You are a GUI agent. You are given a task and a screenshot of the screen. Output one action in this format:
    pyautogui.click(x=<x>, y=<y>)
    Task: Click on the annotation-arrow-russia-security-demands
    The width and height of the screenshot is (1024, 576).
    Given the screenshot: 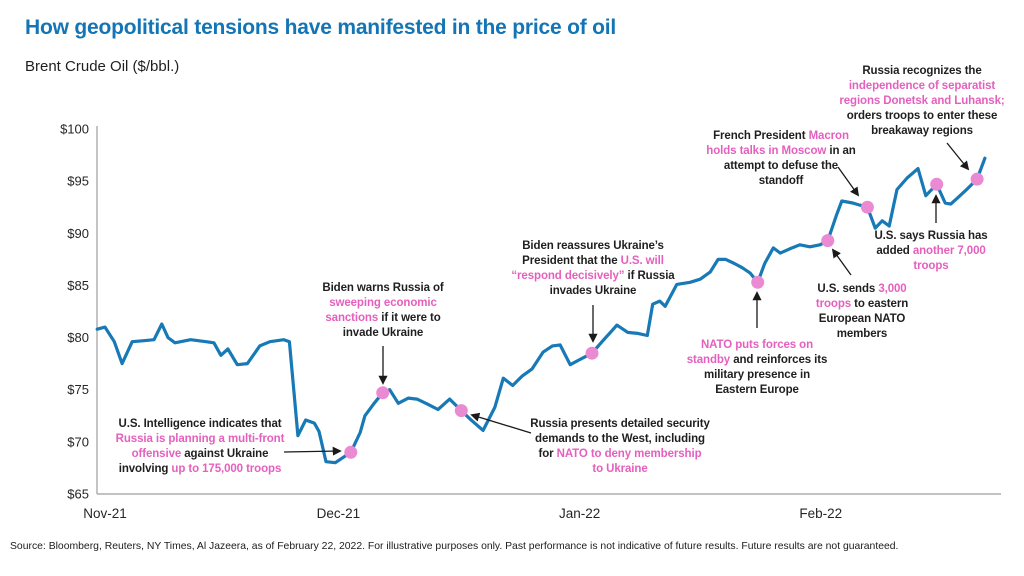 What is the action you would take?
    pyautogui.click(x=501, y=423)
    